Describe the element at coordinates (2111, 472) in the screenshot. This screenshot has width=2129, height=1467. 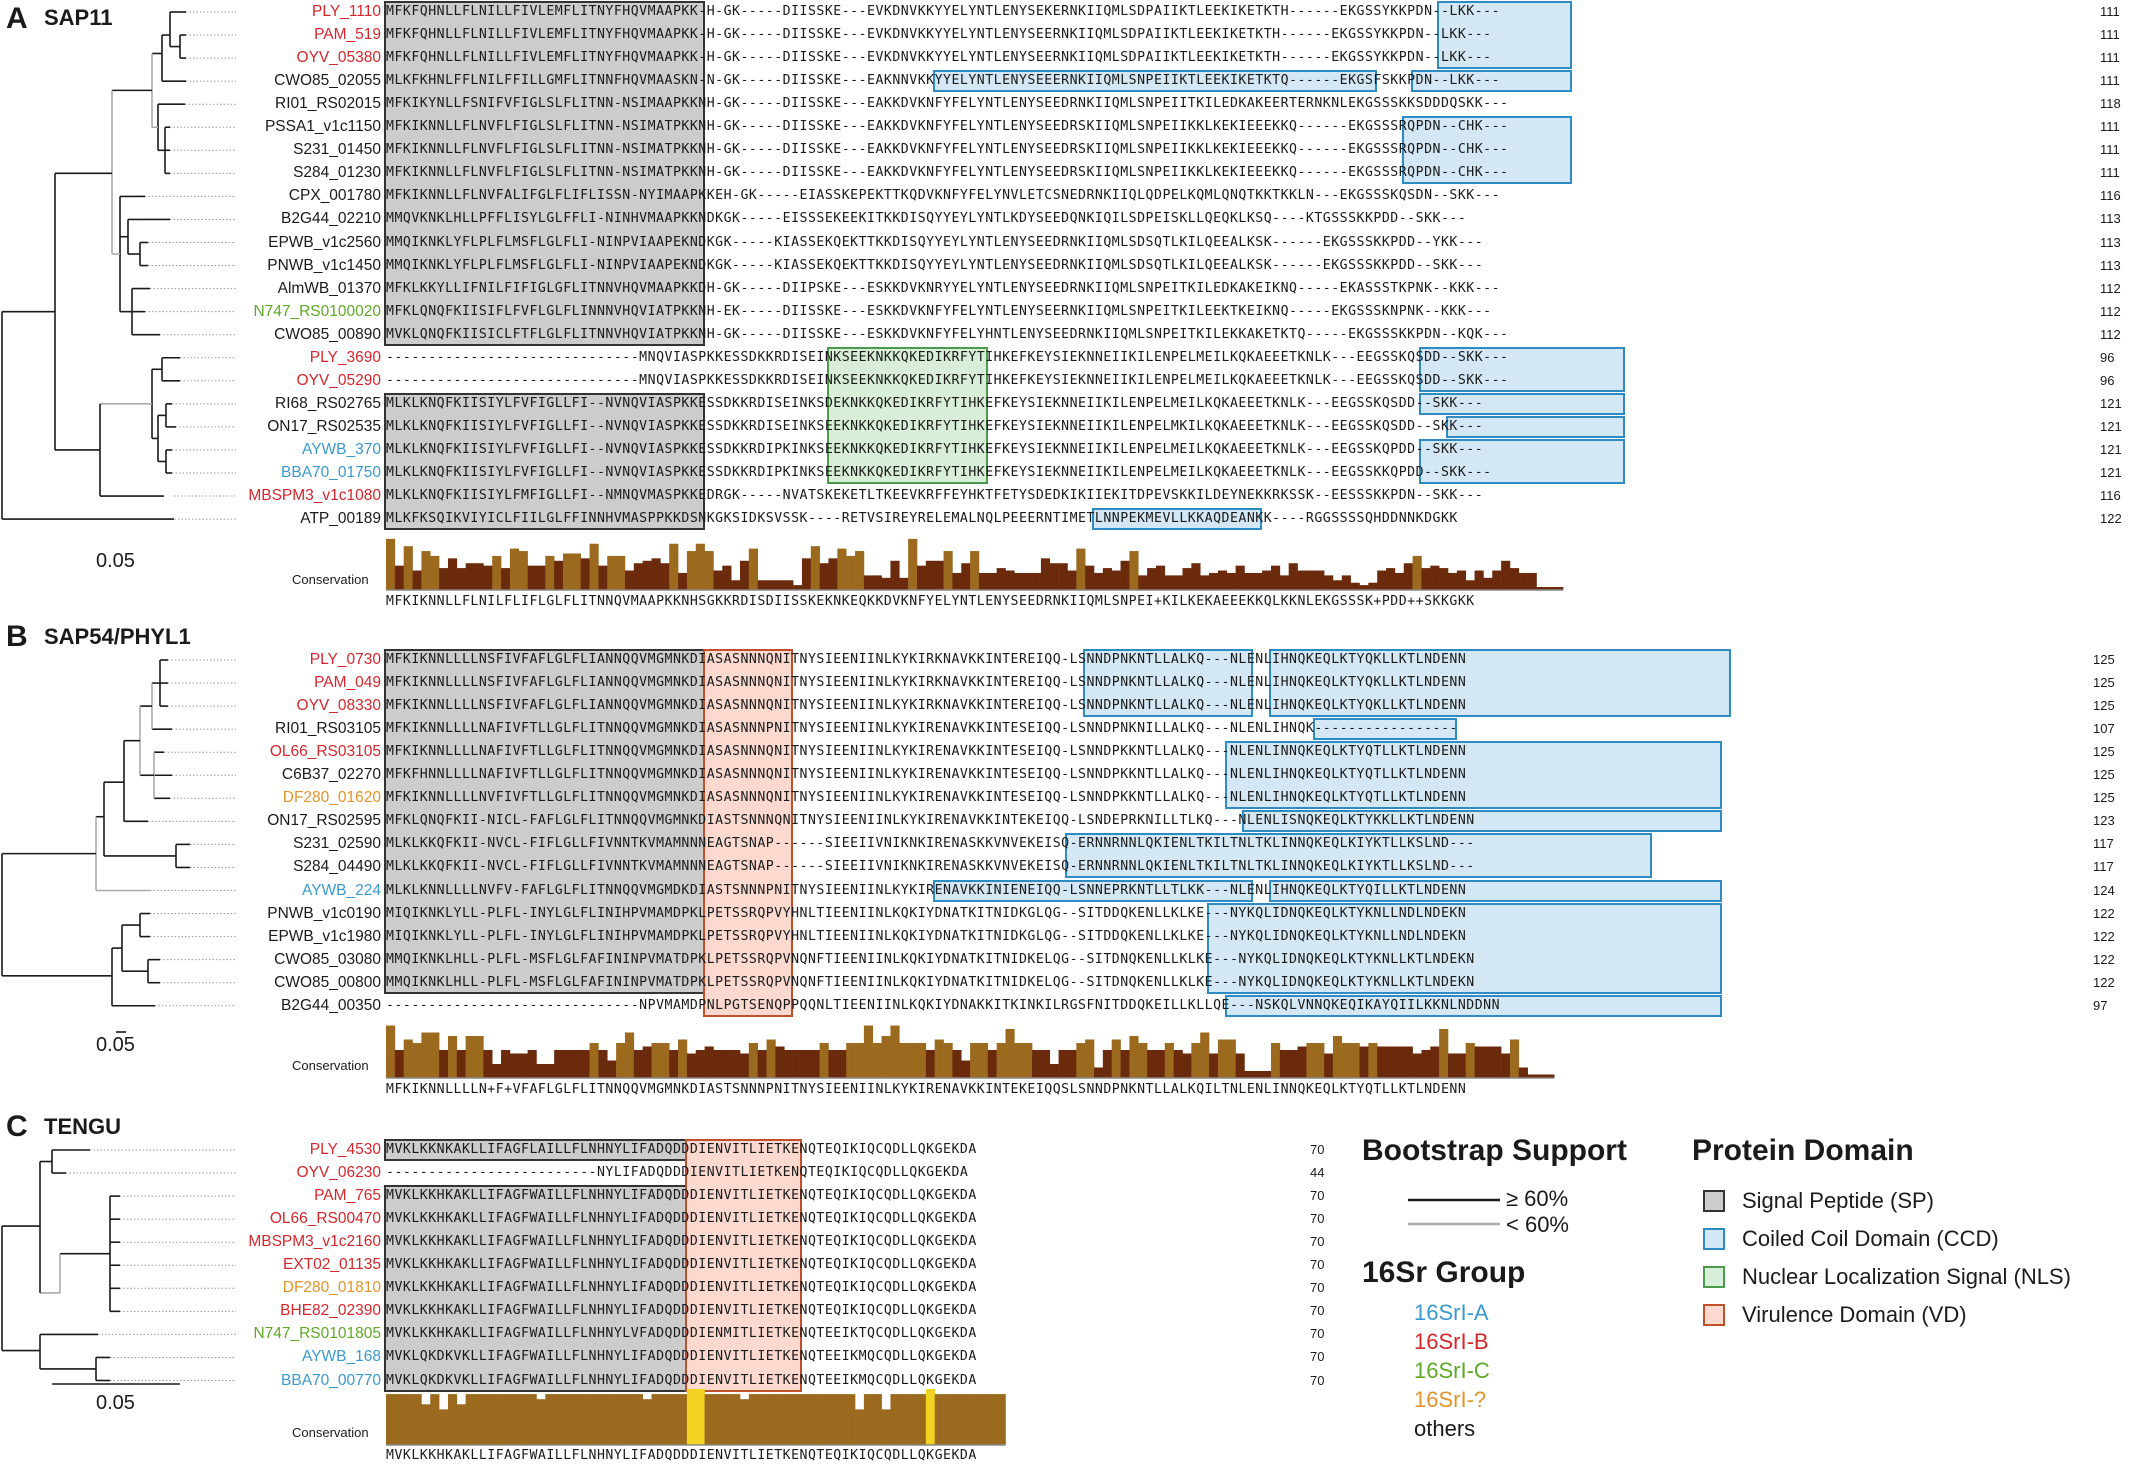
I see `sequence-length: 121` at that location.